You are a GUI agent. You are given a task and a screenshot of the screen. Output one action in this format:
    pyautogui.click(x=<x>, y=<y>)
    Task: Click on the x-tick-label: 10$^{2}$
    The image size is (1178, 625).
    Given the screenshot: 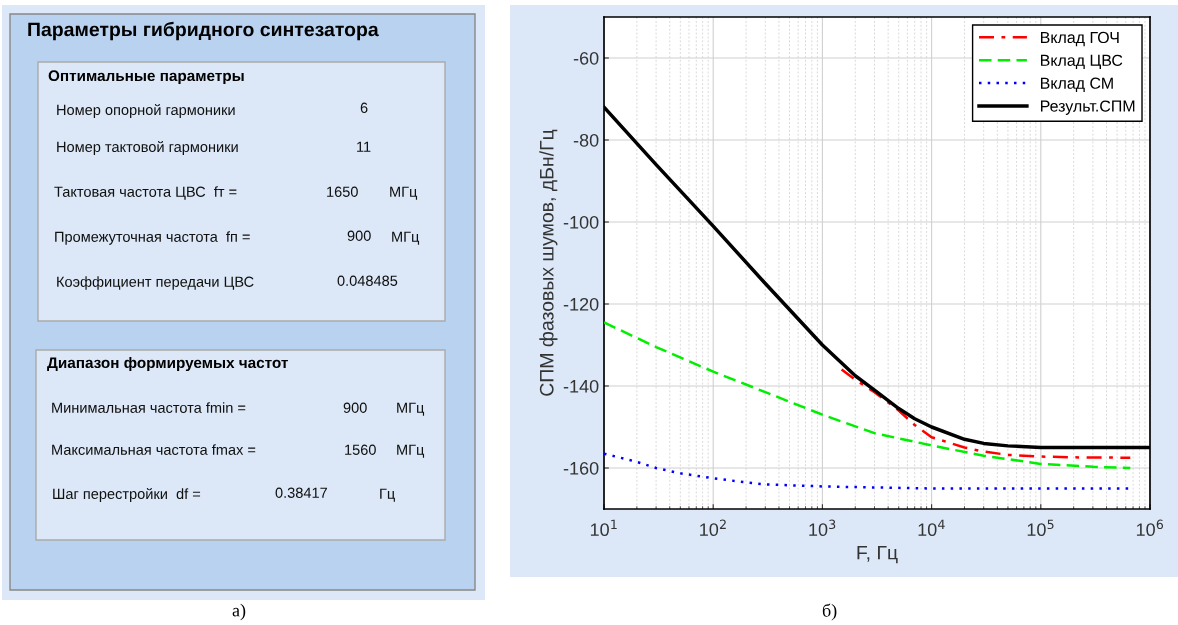 What is the action you would take?
    pyautogui.click(x=713, y=528)
    